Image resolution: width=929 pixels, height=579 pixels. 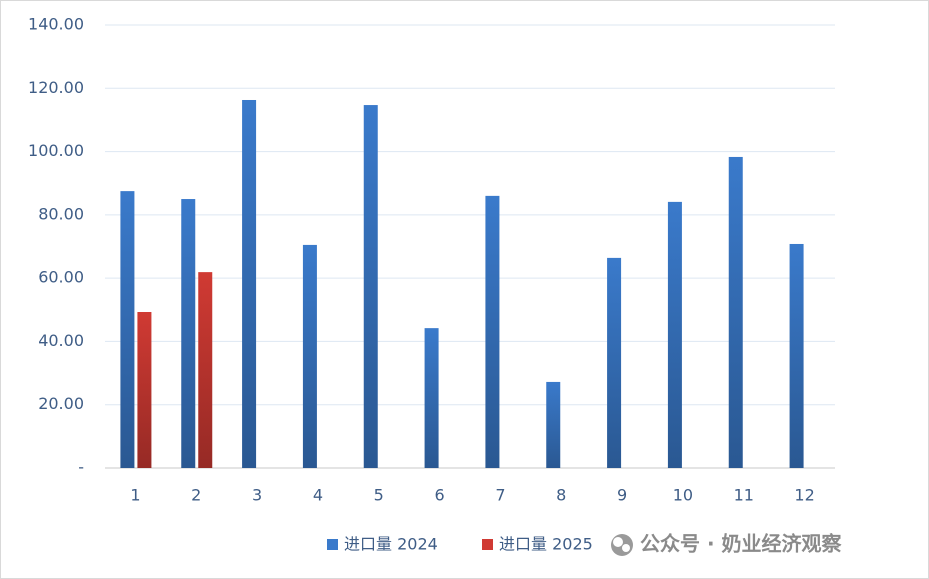 I want to click on x-tick-label: 8, so click(x=561, y=495).